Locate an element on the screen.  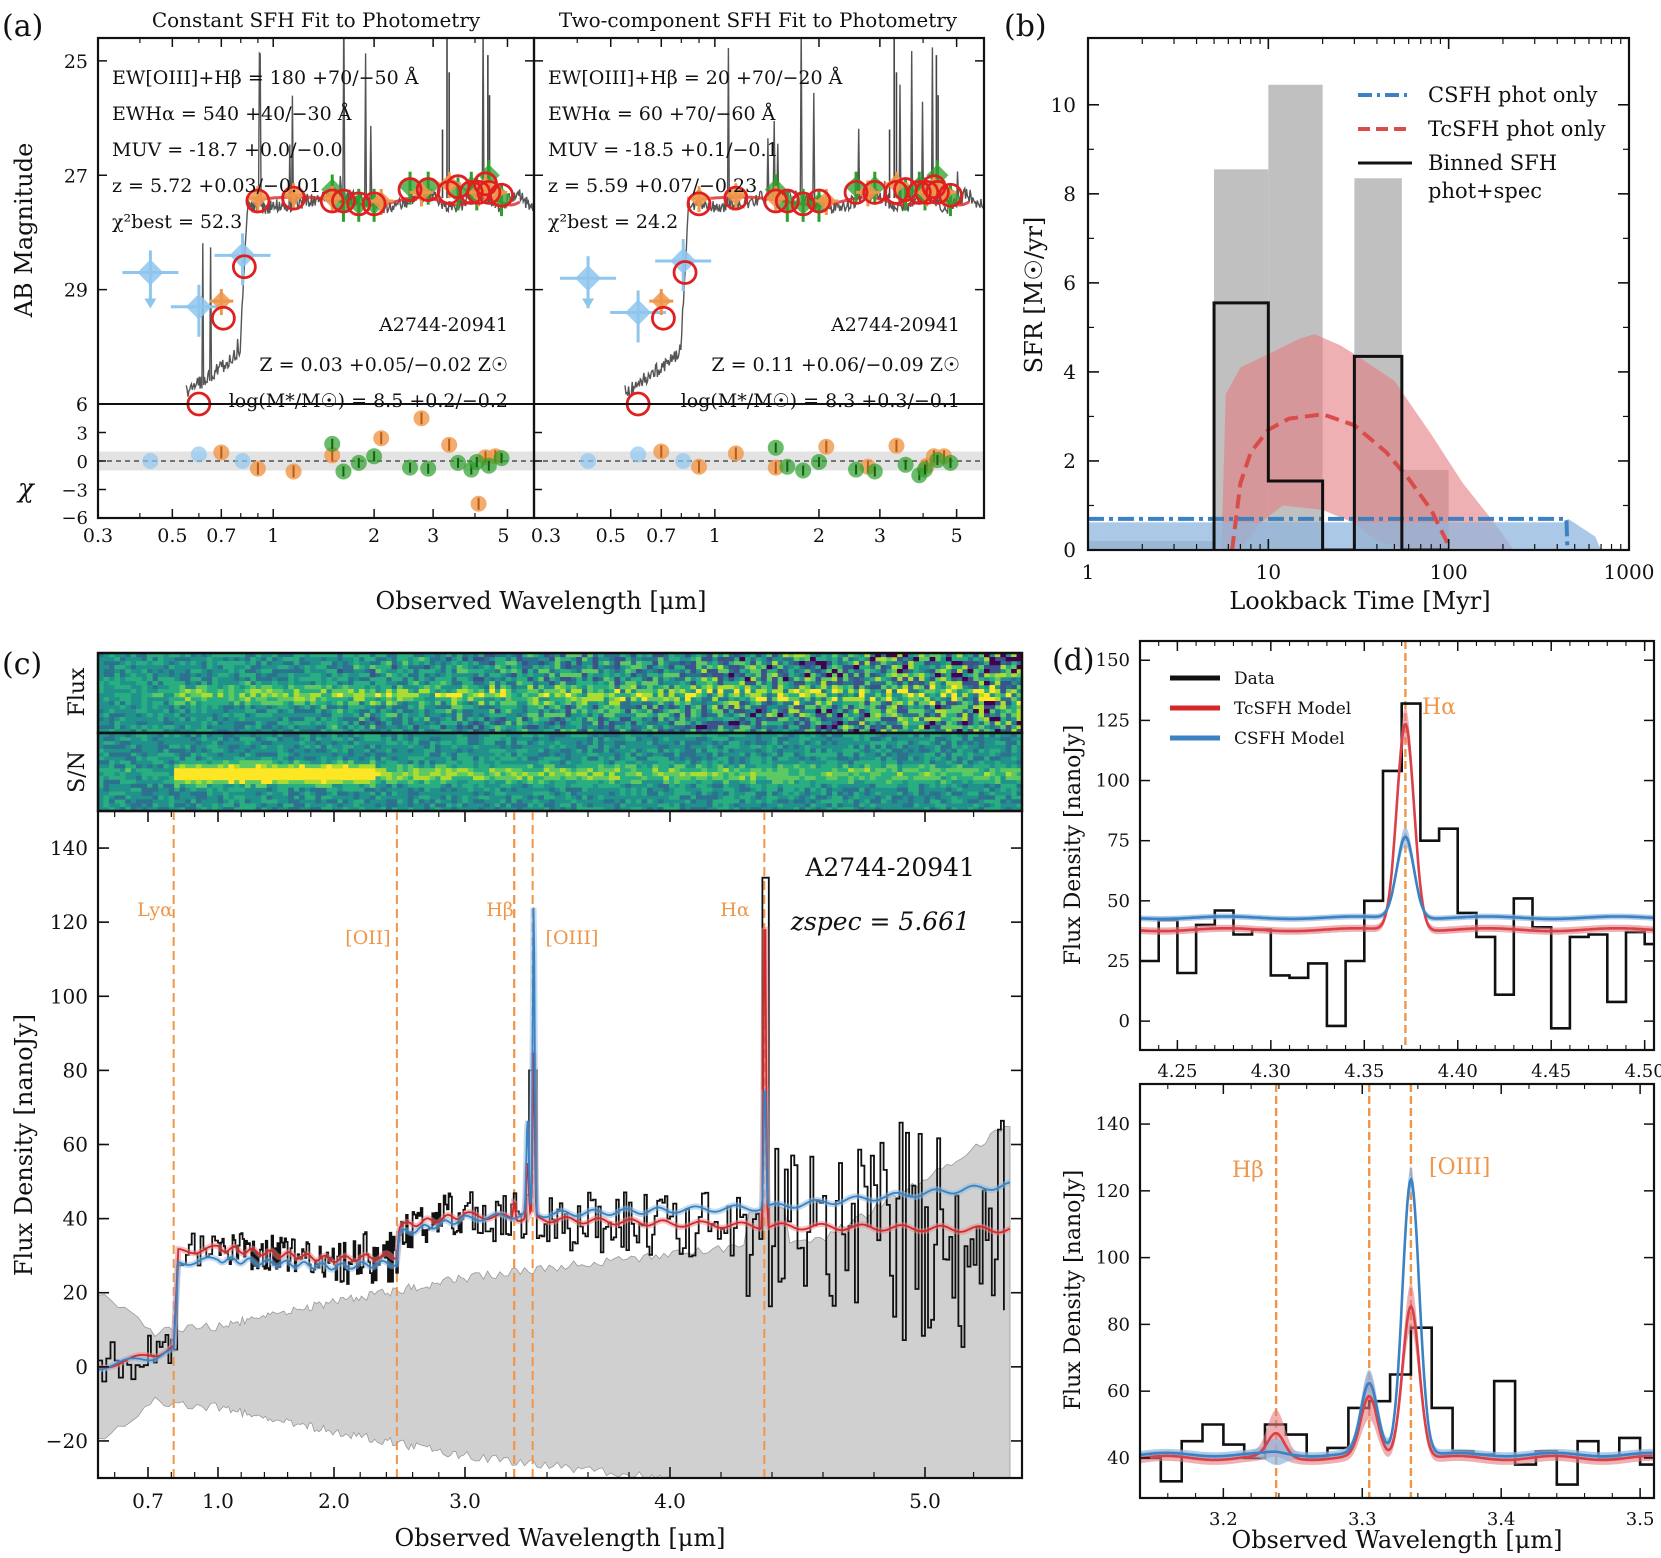
stat-metal-right: Z = 0.11 +0.06/−0.09 Z☉ is located at coordinates (835, 365).